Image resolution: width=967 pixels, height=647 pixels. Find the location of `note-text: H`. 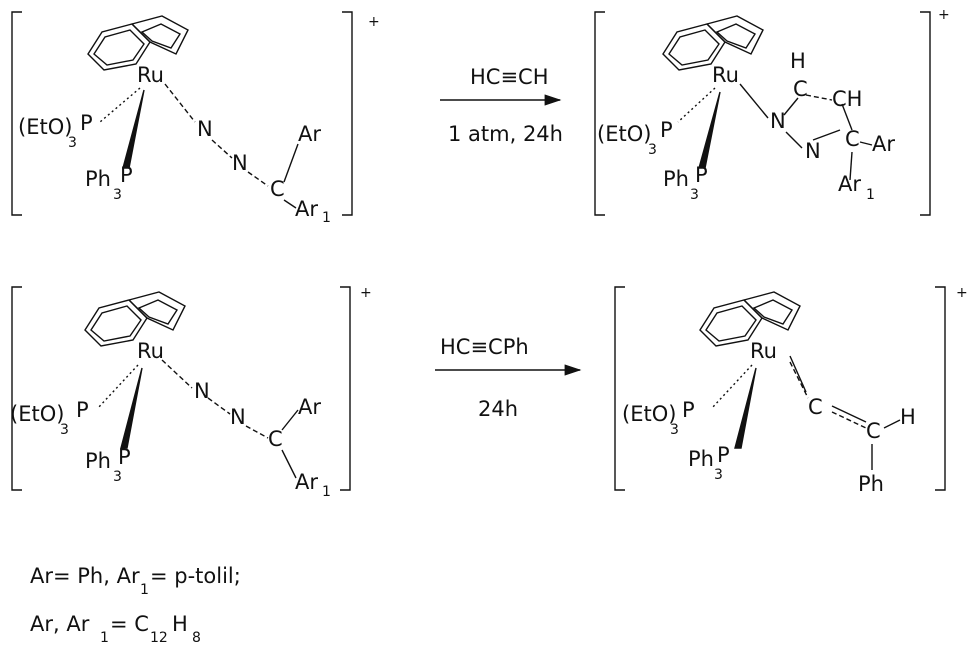

note-text: H is located at coordinates (180, 624).